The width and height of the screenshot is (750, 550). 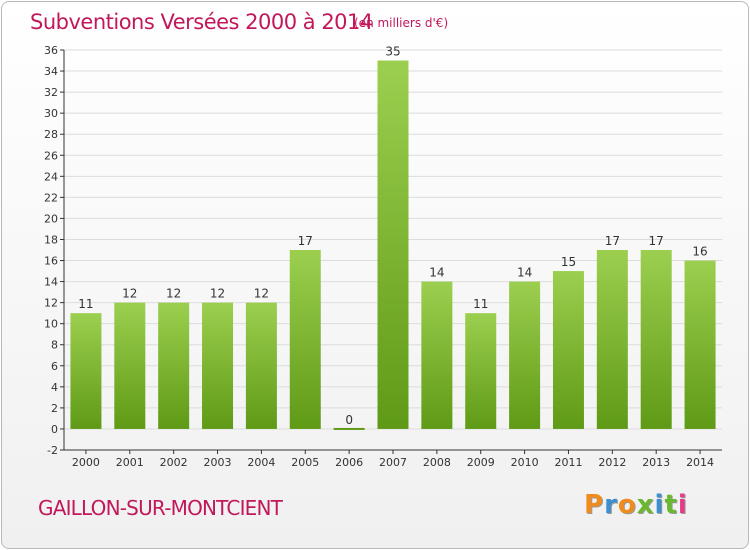 I want to click on y-tick-label: 24, so click(x=51, y=176).